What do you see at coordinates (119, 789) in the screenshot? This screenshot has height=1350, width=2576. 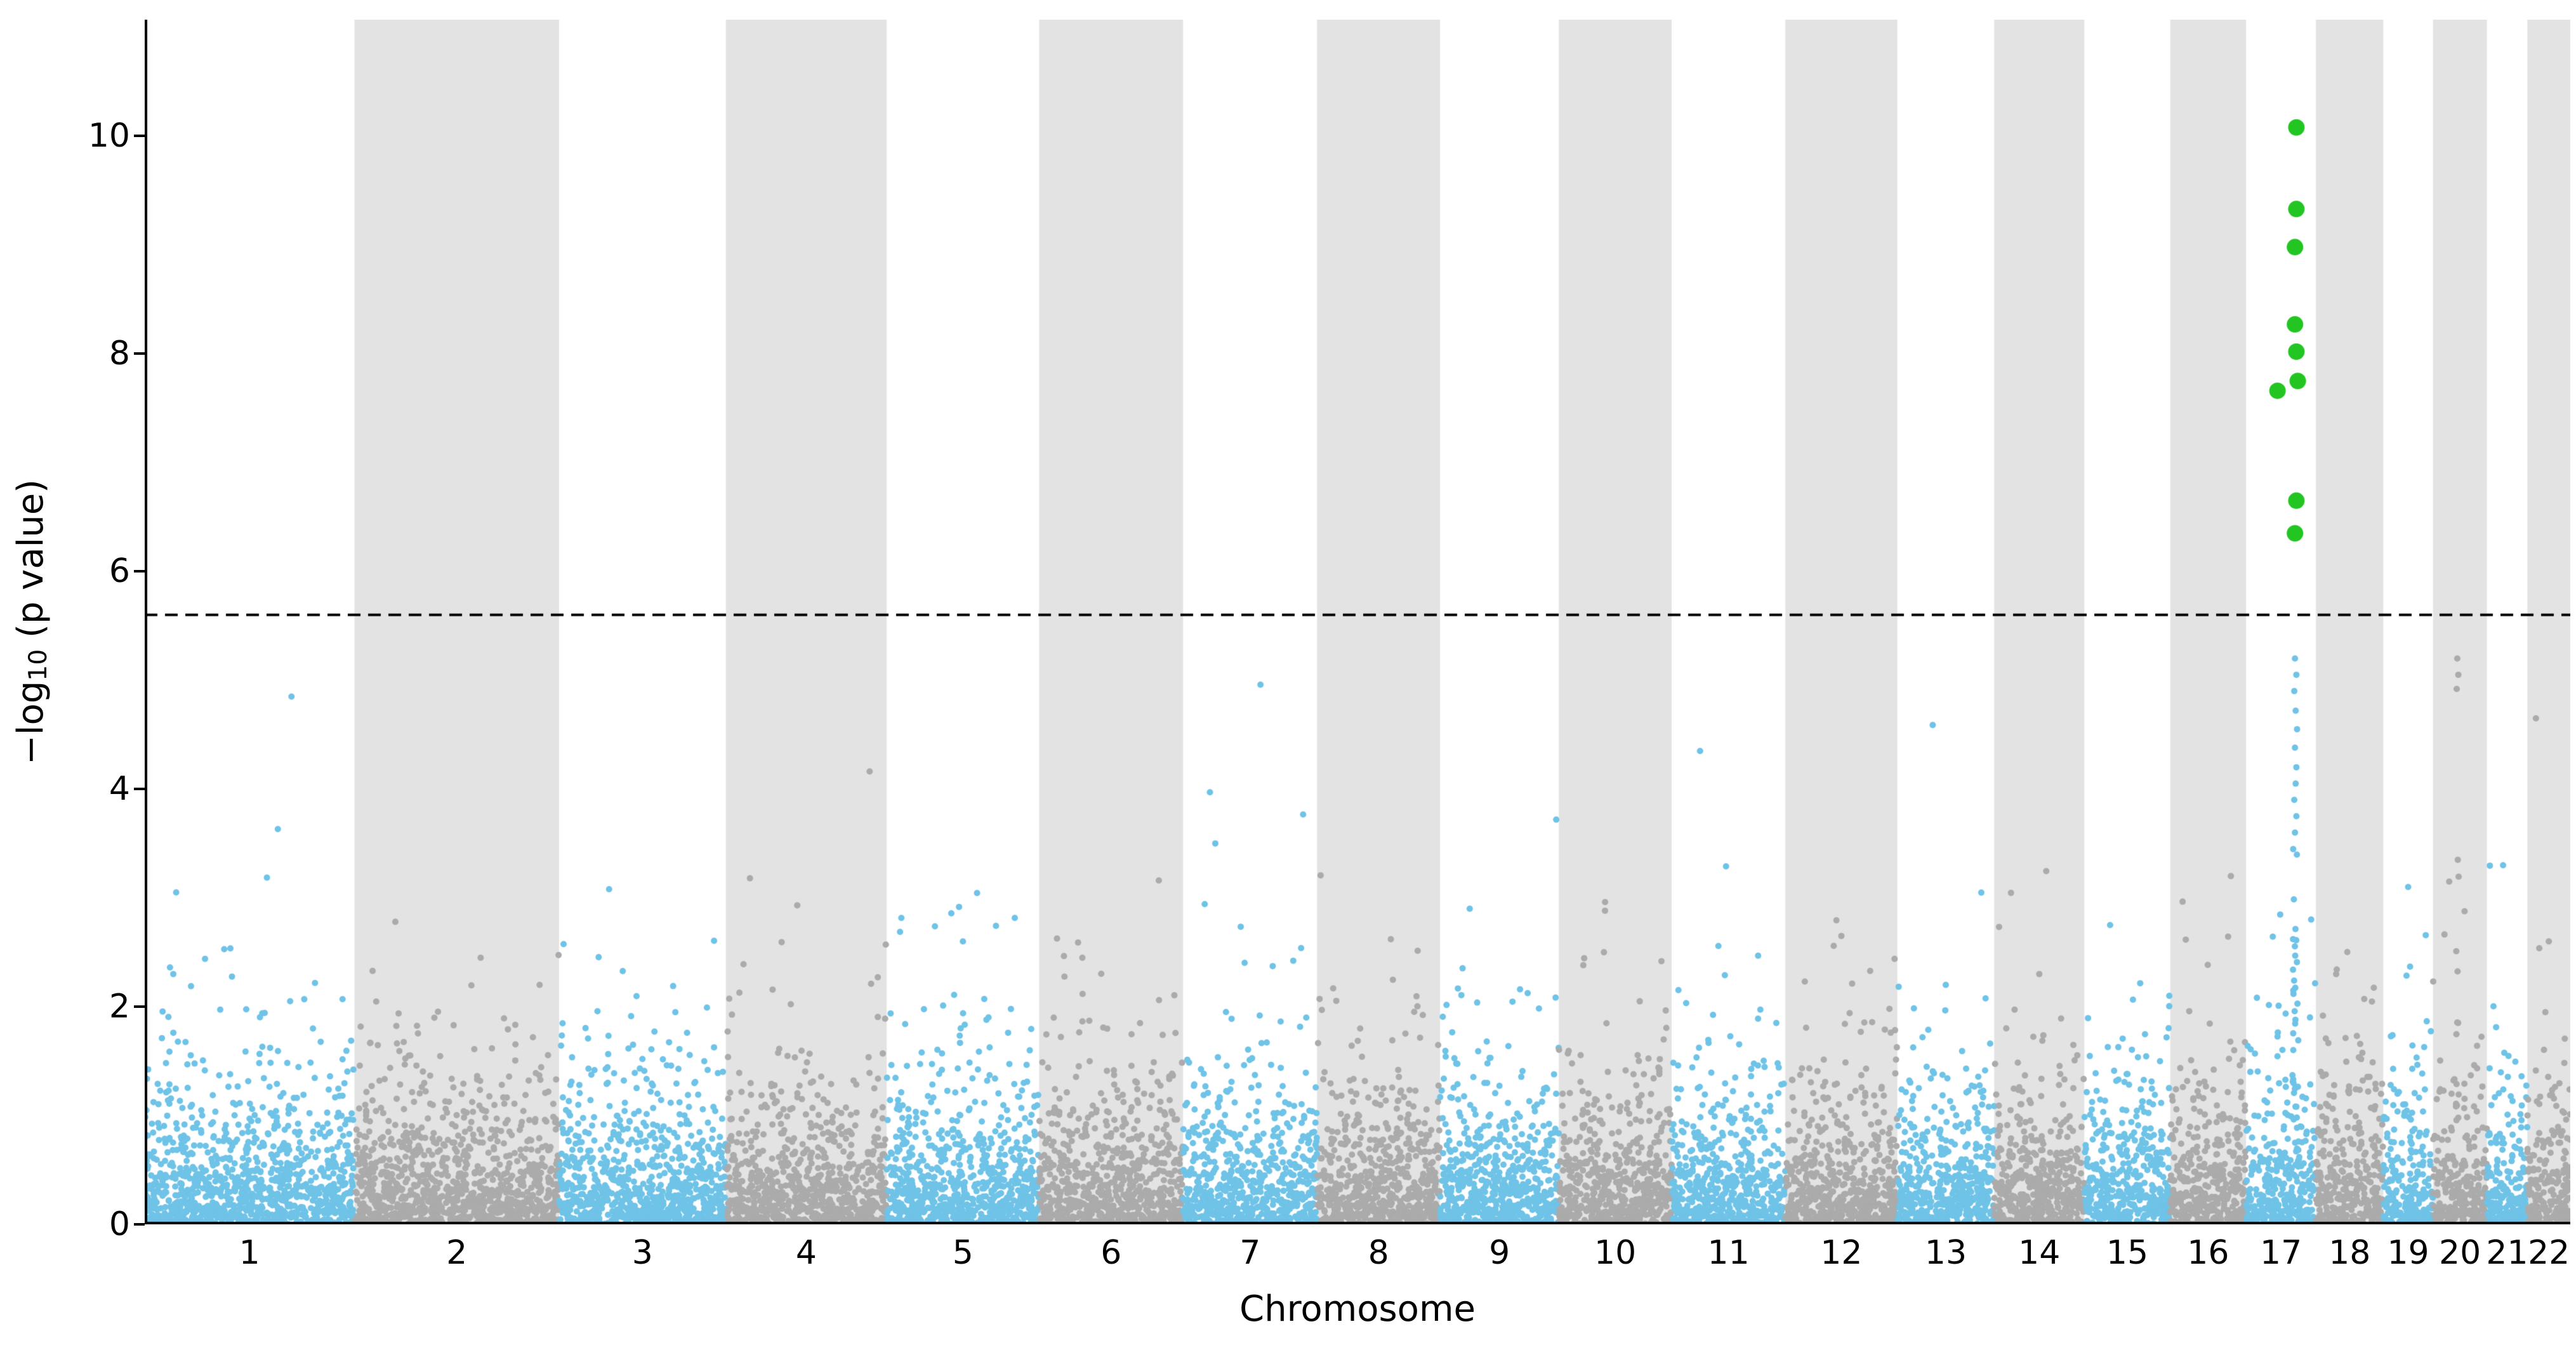 I see `y-tick-label: 4` at bounding box center [119, 789].